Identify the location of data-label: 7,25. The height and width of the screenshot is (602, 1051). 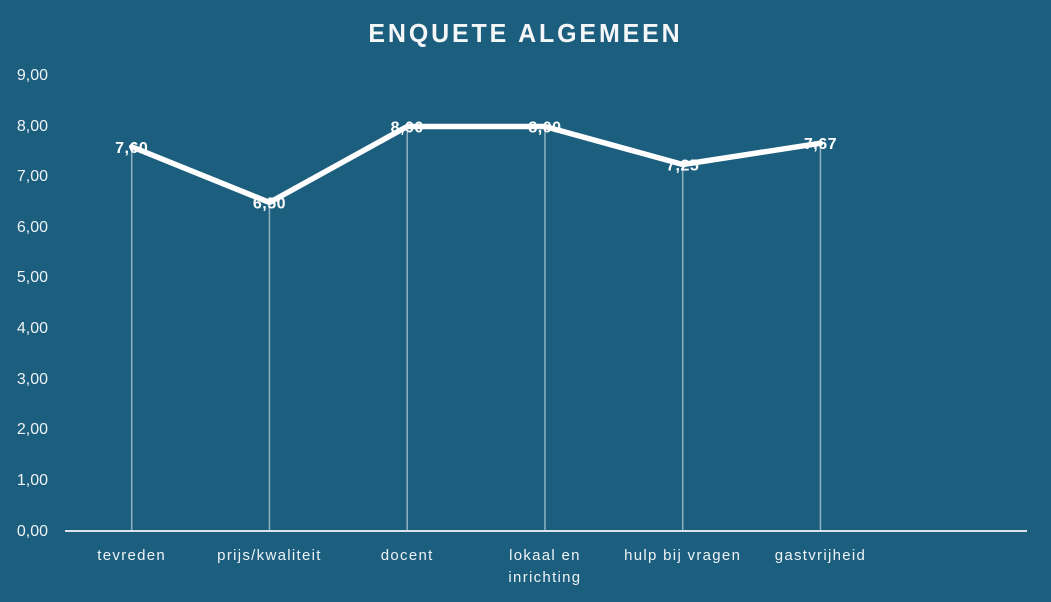
(682, 165).